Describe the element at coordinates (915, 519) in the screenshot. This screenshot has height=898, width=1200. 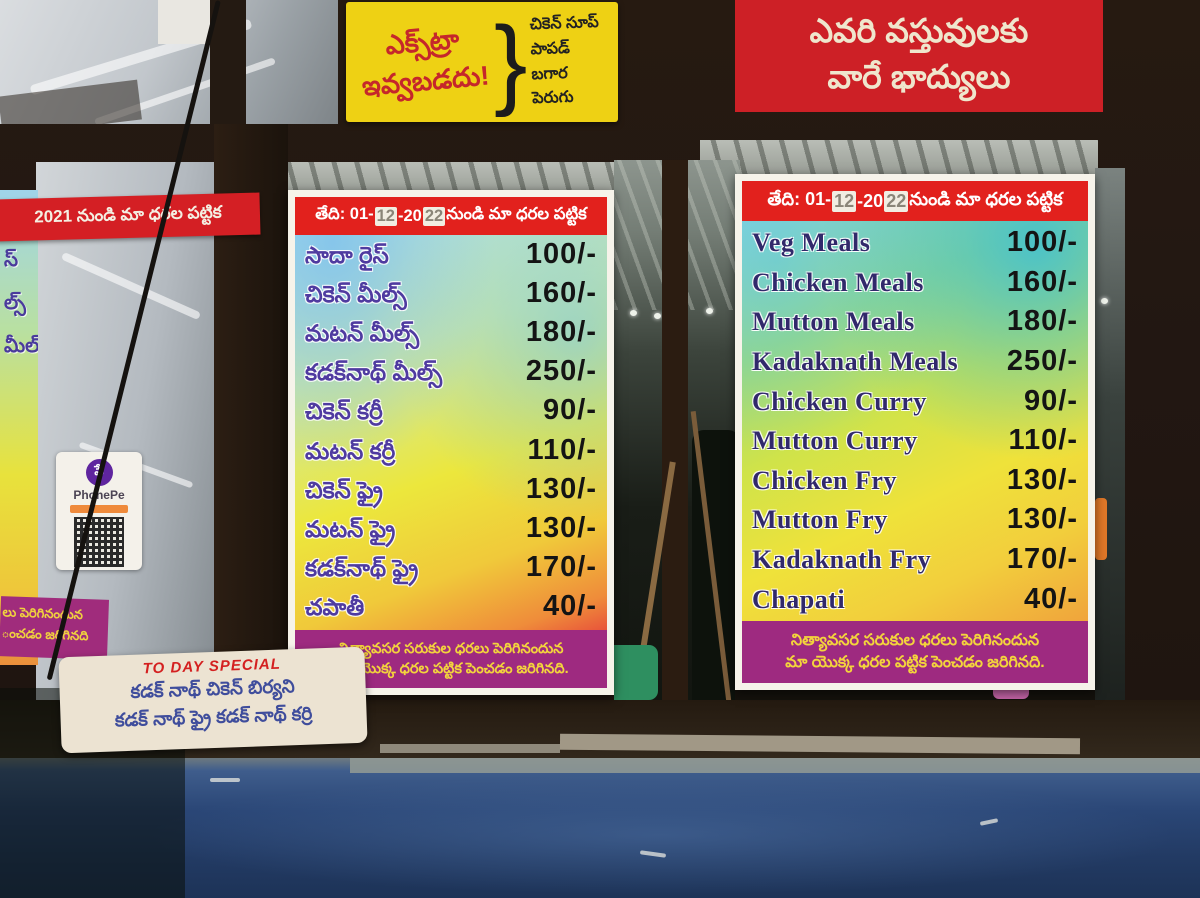
I see `menu-item-row: Mutton Fry 130/-` at that location.